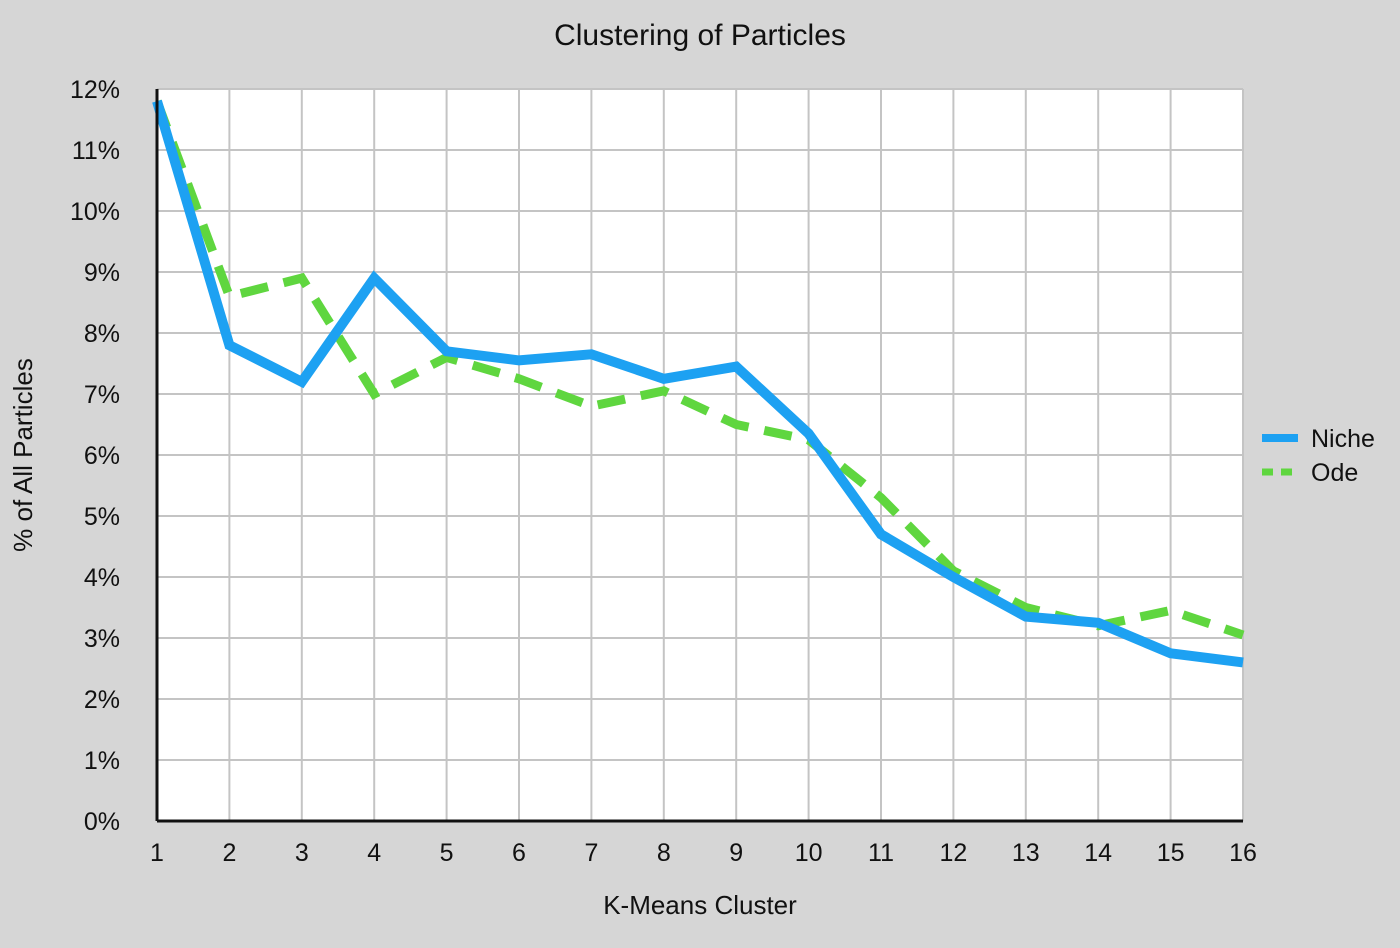  I want to click on x-tick-label: 6, so click(519, 853).